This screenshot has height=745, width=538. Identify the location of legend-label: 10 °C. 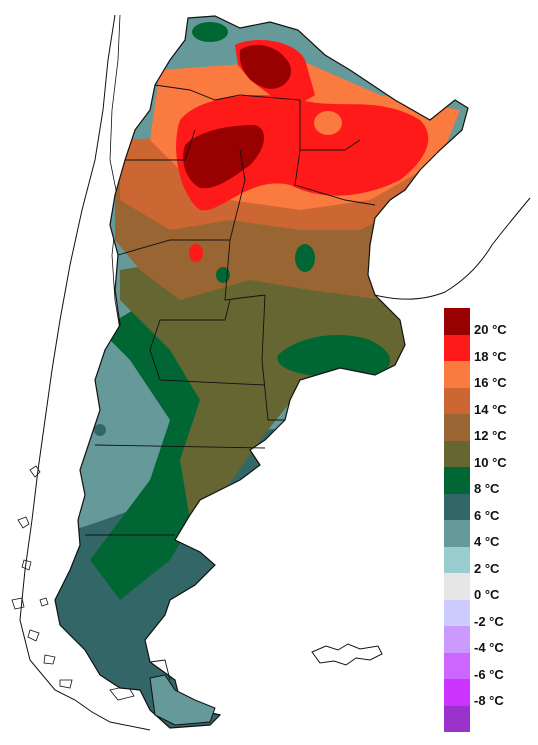
(490, 462).